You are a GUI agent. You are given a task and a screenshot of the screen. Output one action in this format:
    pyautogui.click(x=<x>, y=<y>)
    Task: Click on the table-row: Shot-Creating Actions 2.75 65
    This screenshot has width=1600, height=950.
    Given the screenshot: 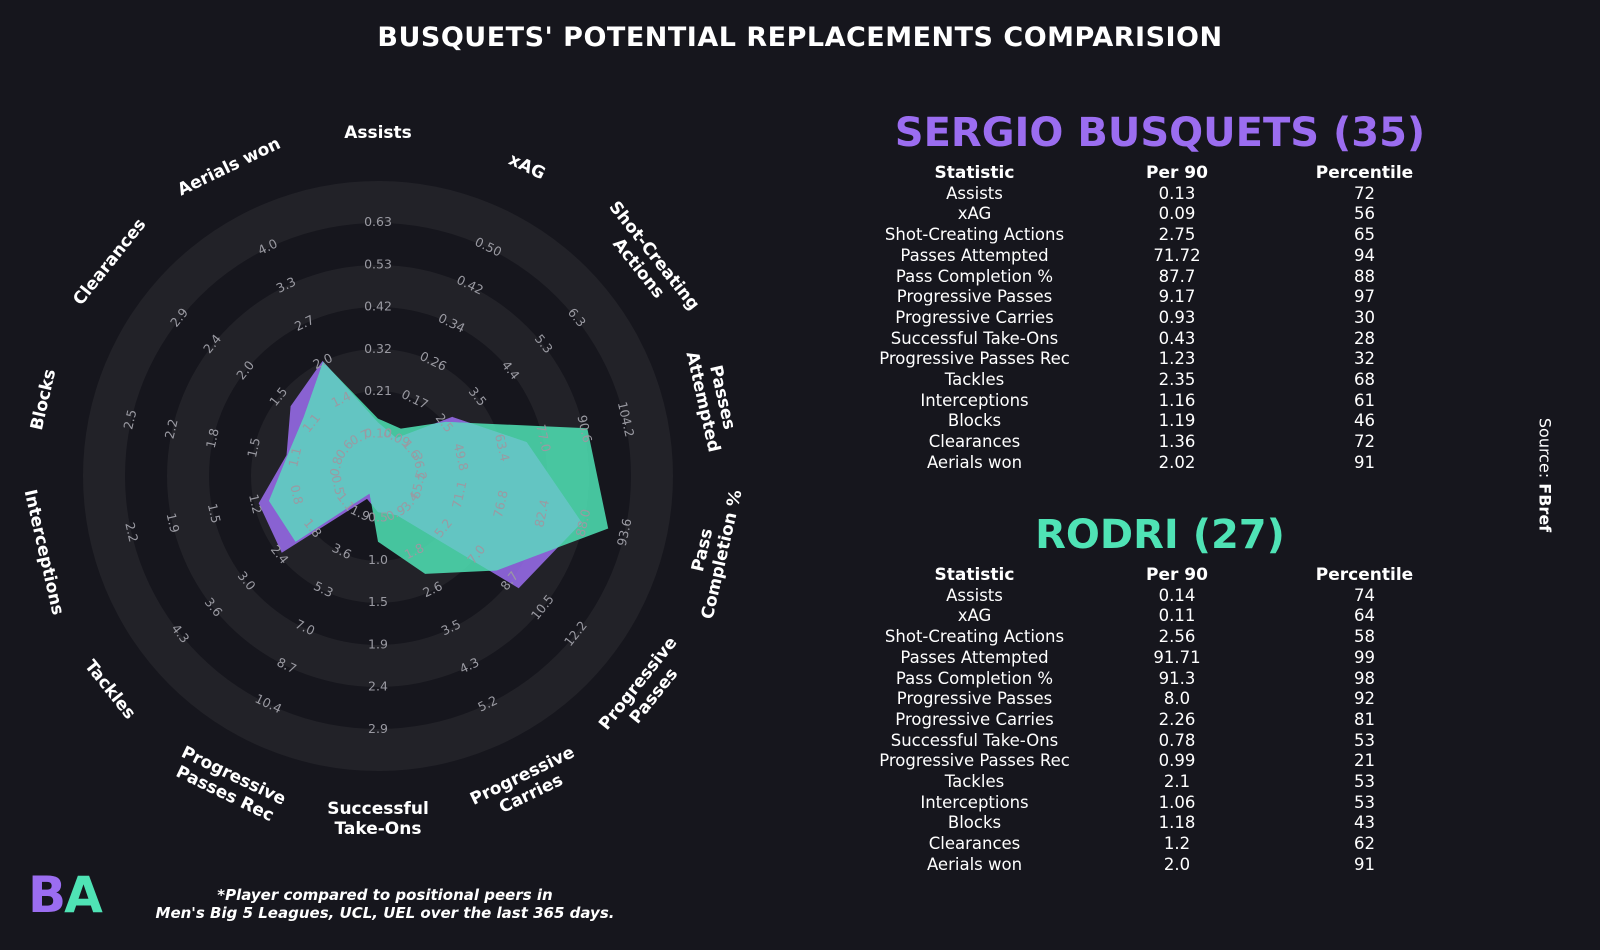 What is the action you would take?
    pyautogui.click(x=1162, y=235)
    